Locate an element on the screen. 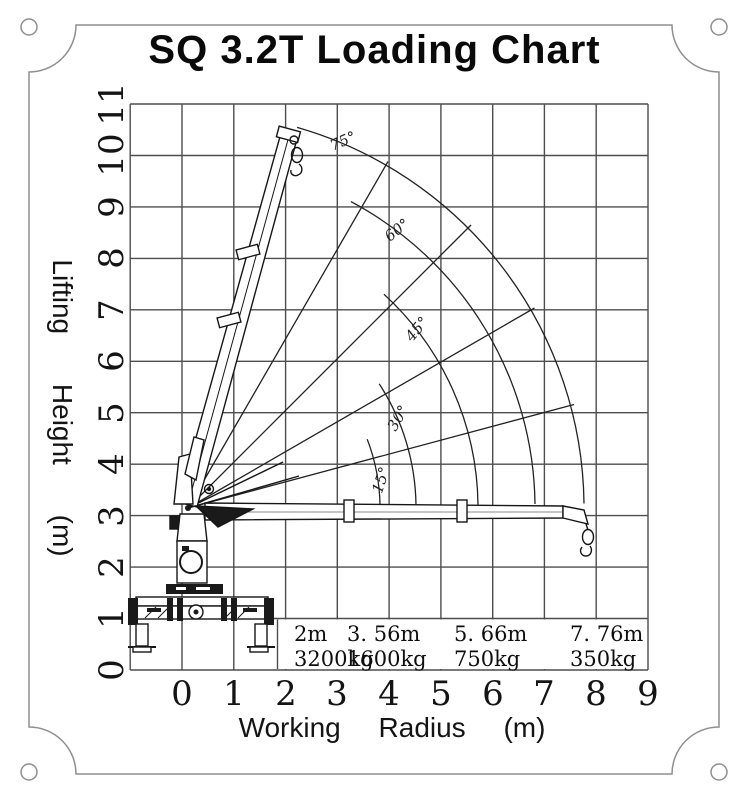 This screenshot has height=799, width=749. load-radius: 5. 66m is located at coordinates (491, 634).